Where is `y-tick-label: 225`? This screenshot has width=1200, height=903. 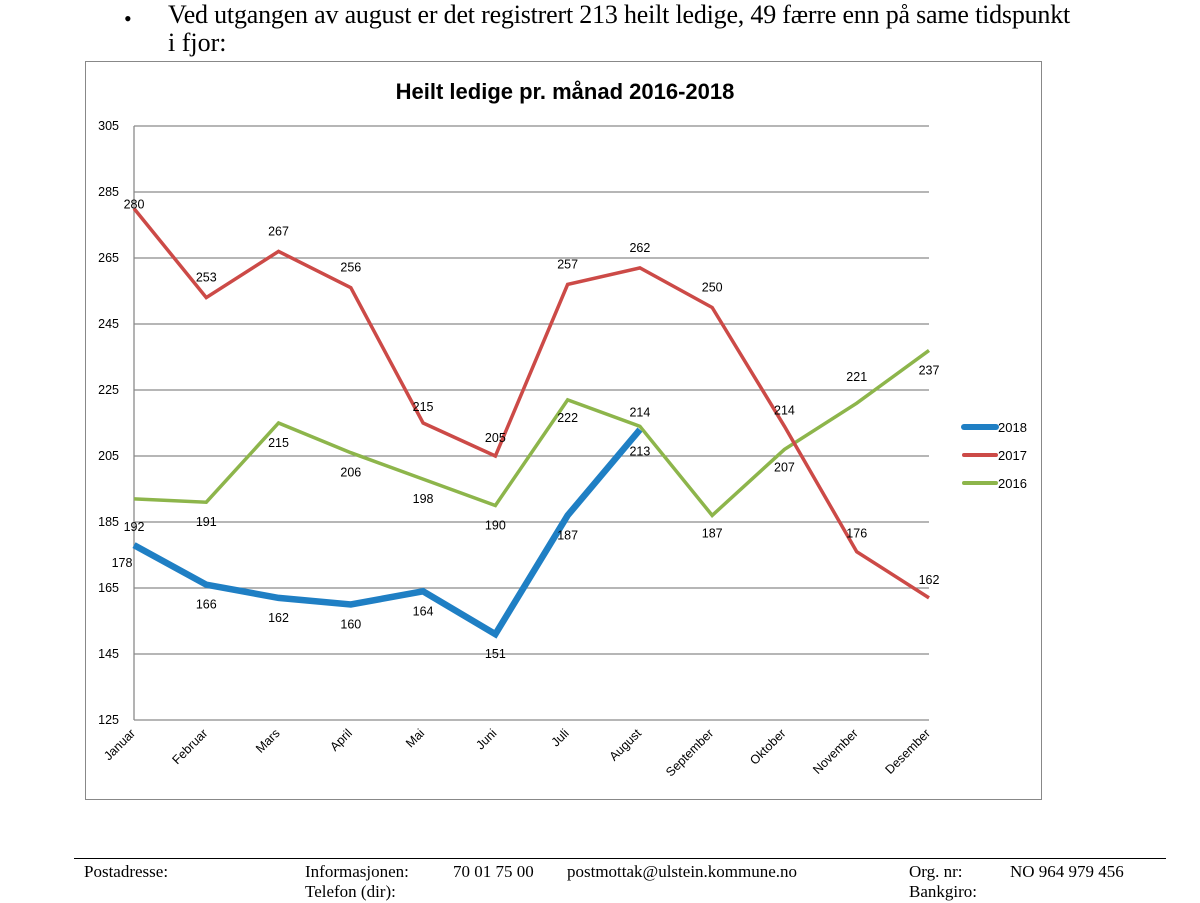 y-tick-label: 225 is located at coordinates (108, 390).